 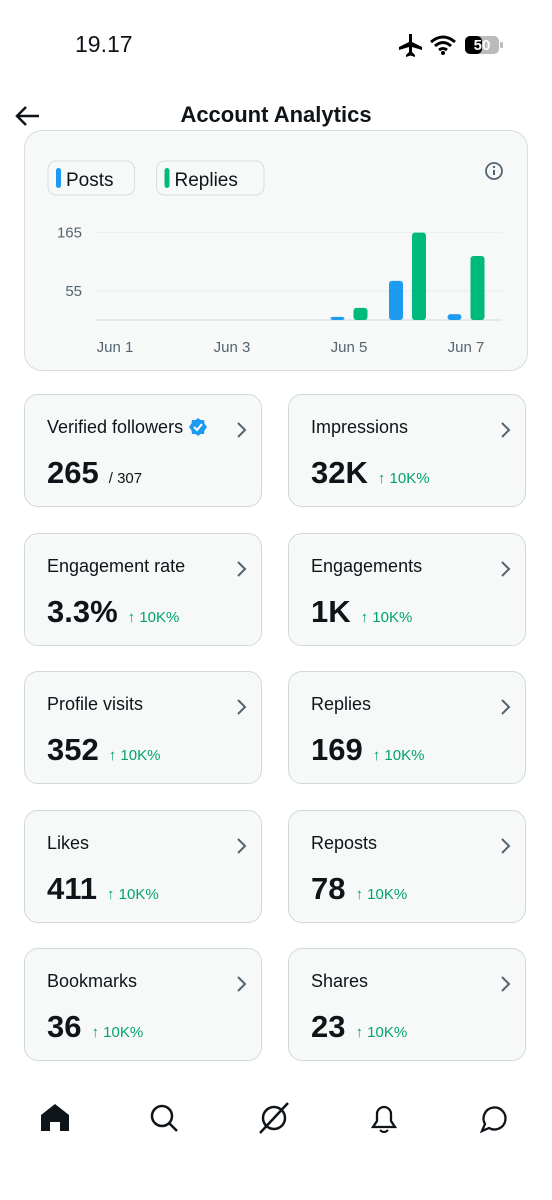 I want to click on metric-value-row: 32K ↑ 10K%, so click(x=370, y=473).